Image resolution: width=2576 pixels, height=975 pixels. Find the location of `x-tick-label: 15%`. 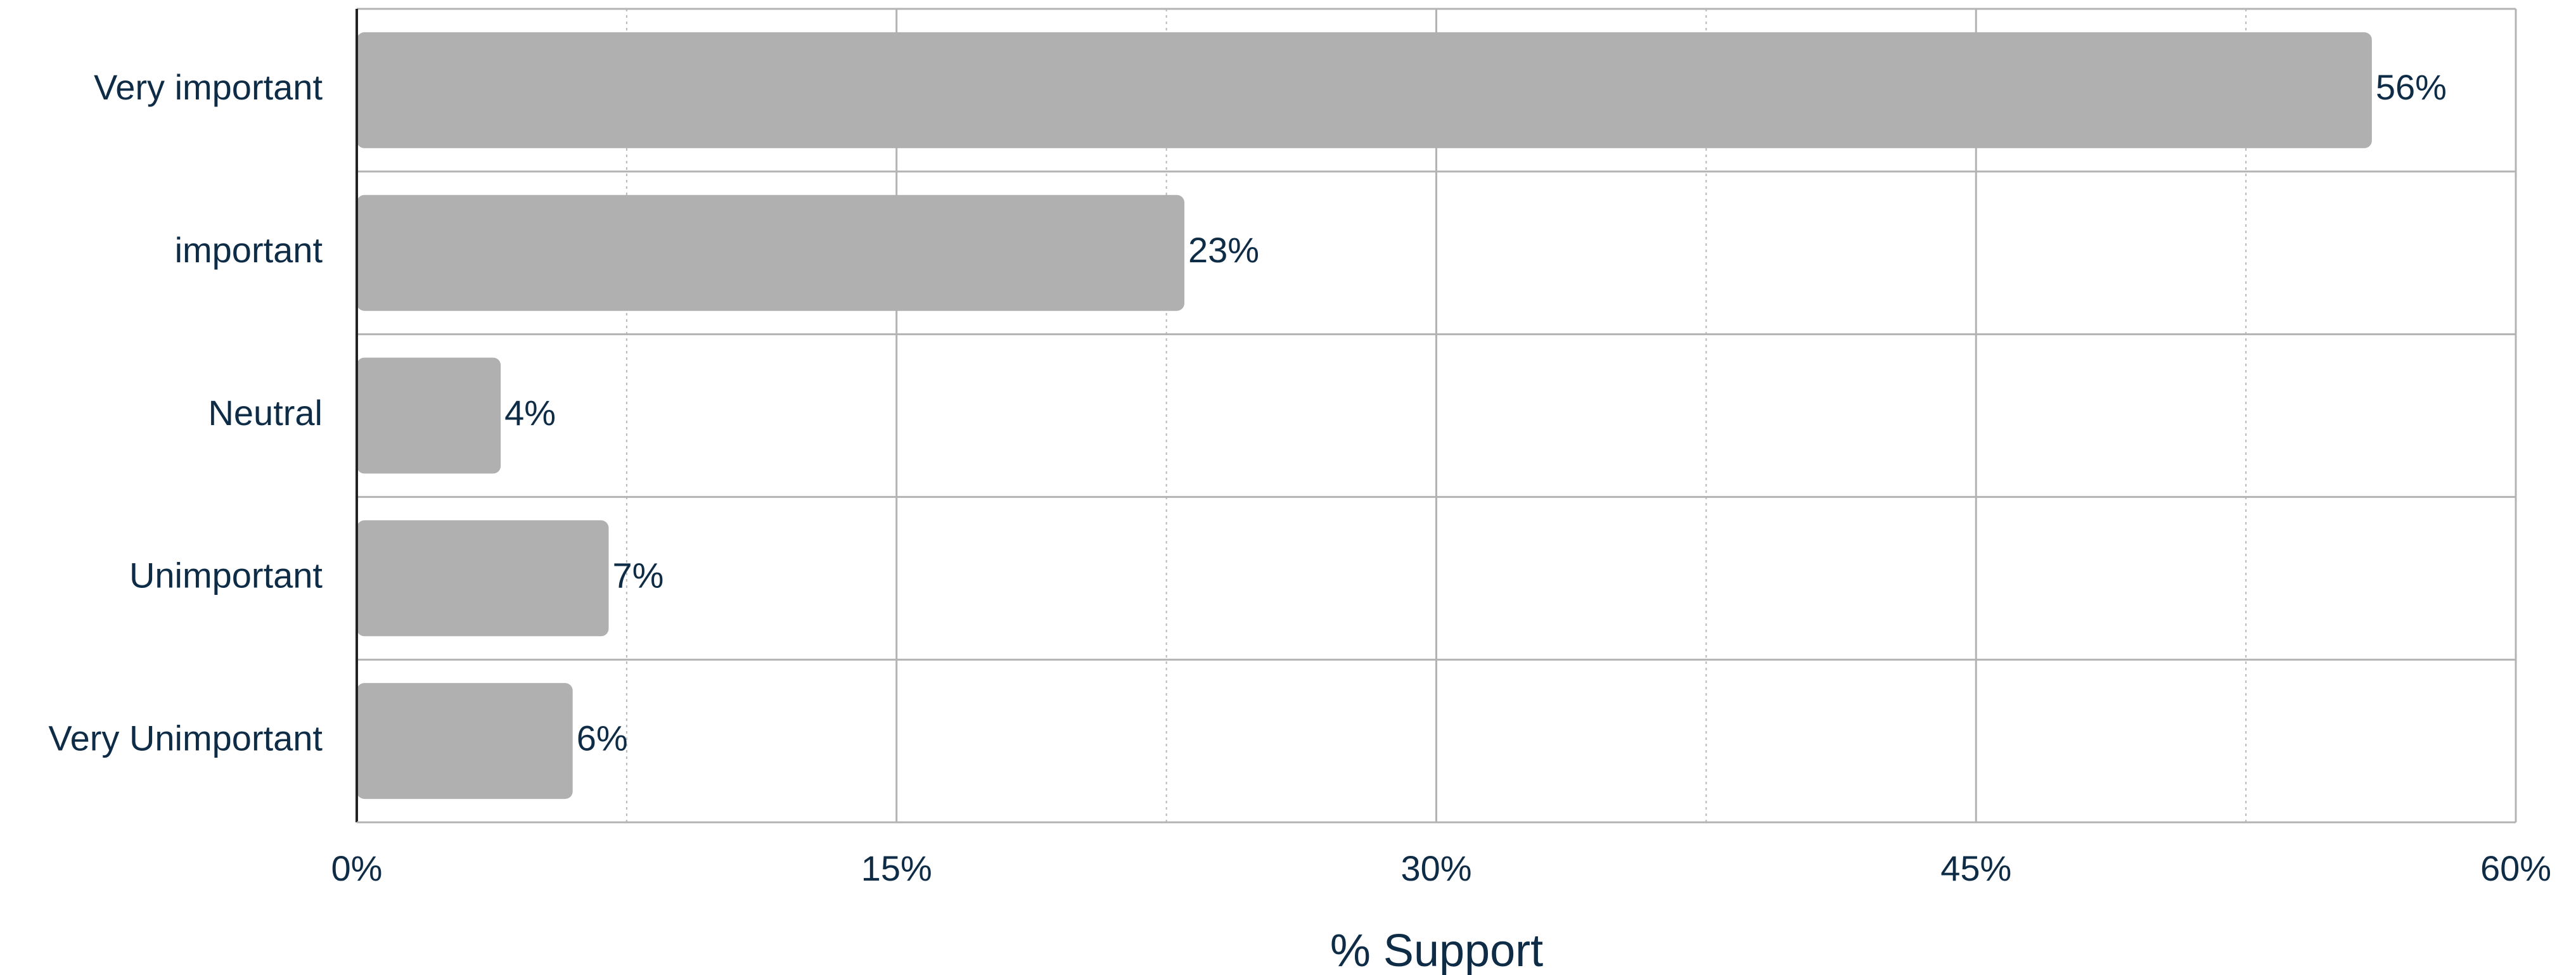

x-tick-label: 15% is located at coordinates (896, 868).